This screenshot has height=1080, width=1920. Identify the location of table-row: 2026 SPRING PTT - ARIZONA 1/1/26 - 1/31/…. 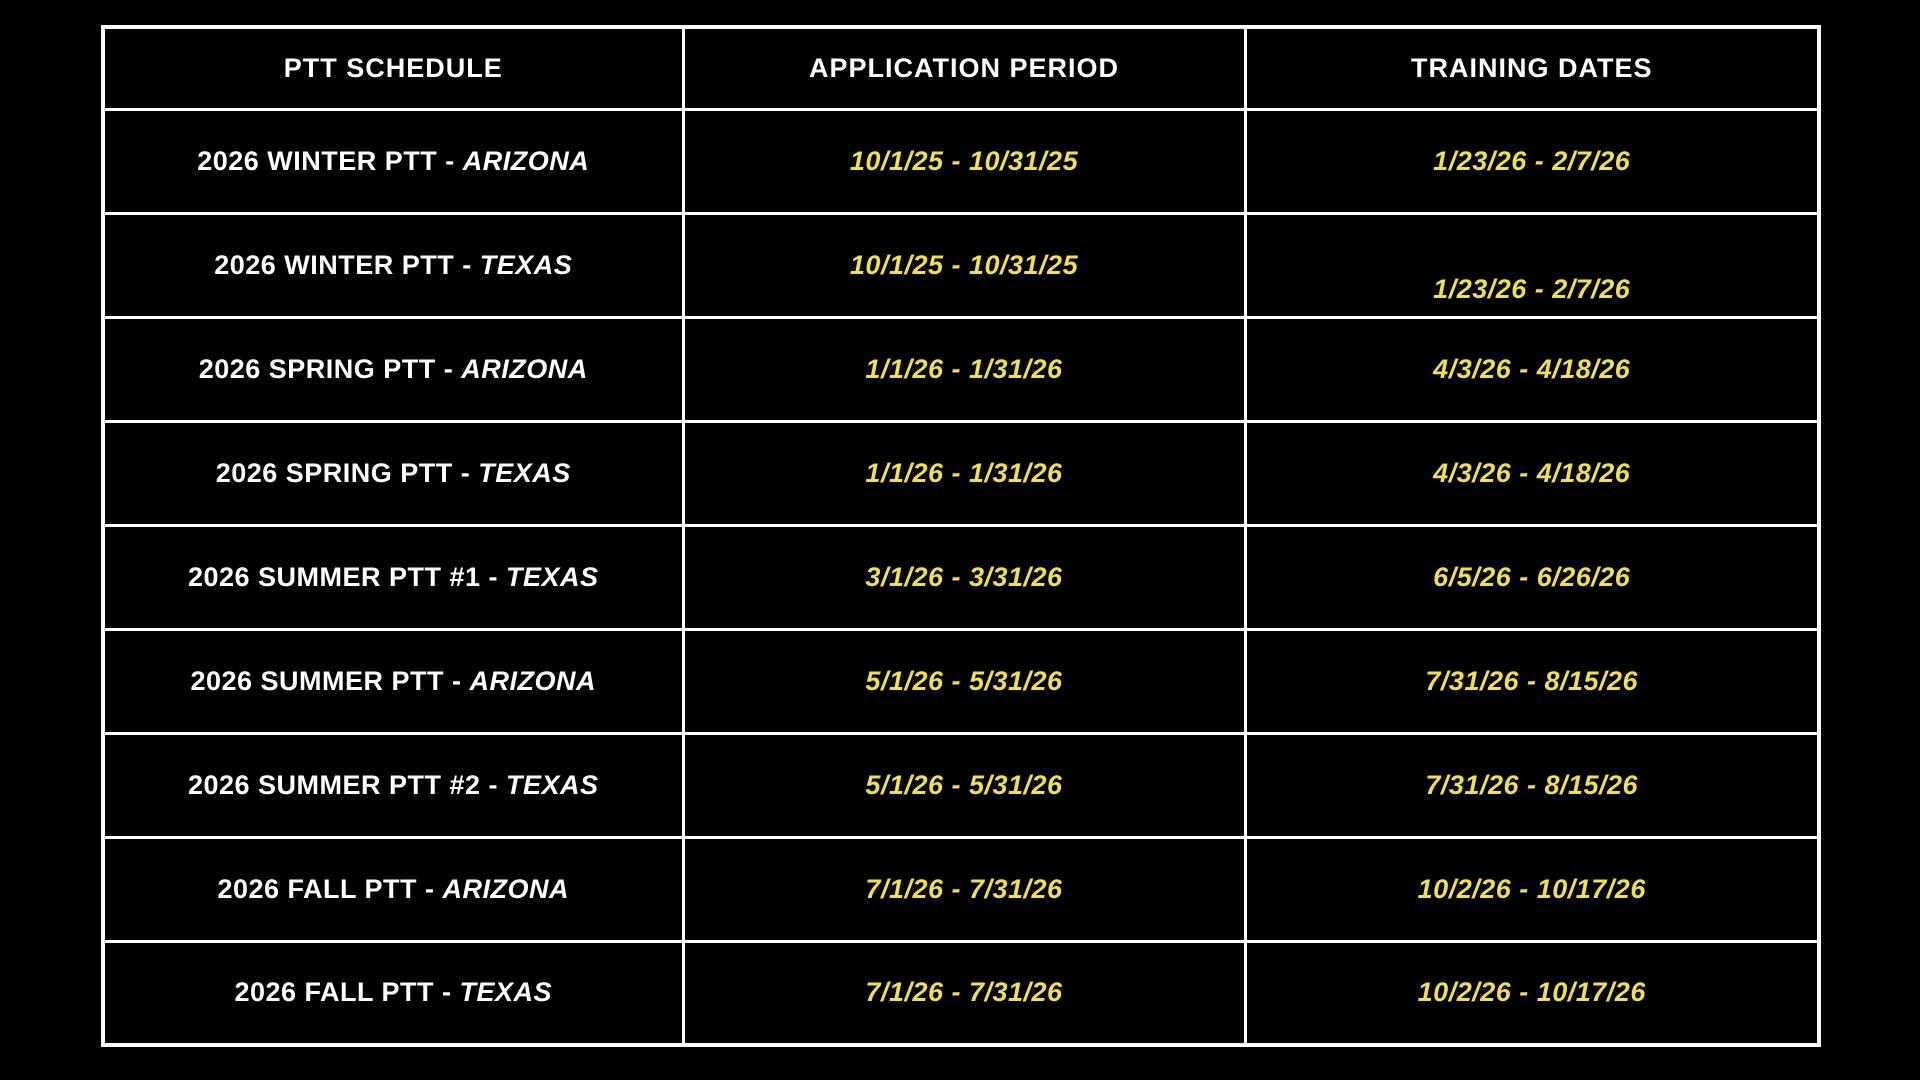
(961, 369).